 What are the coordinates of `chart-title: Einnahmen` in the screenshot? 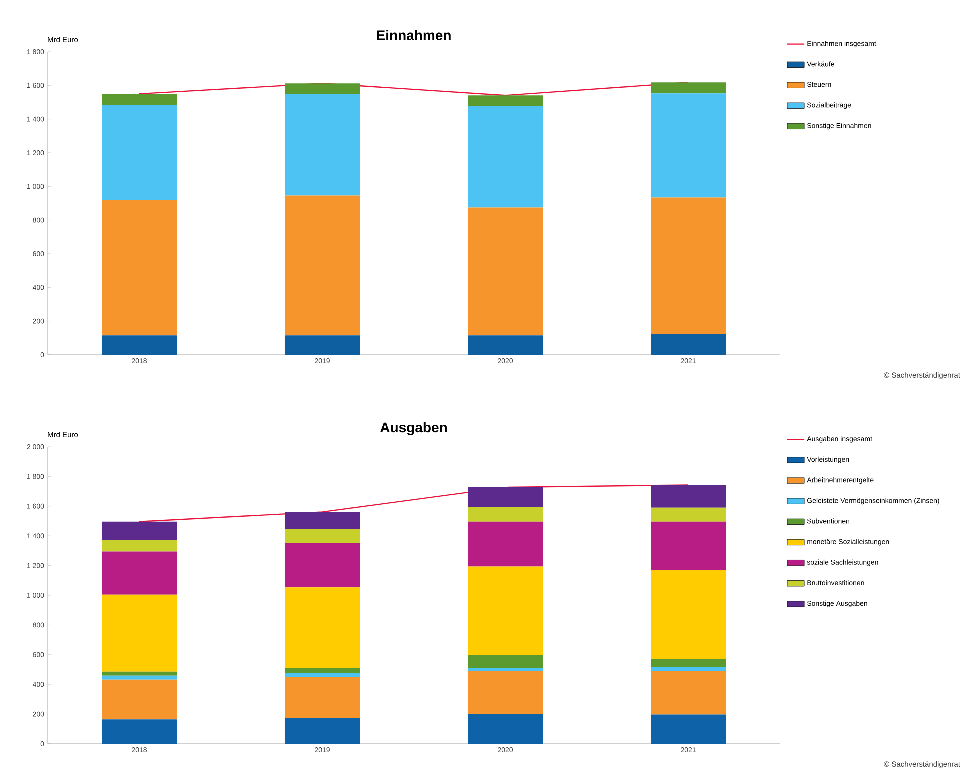 It's located at (414, 35).